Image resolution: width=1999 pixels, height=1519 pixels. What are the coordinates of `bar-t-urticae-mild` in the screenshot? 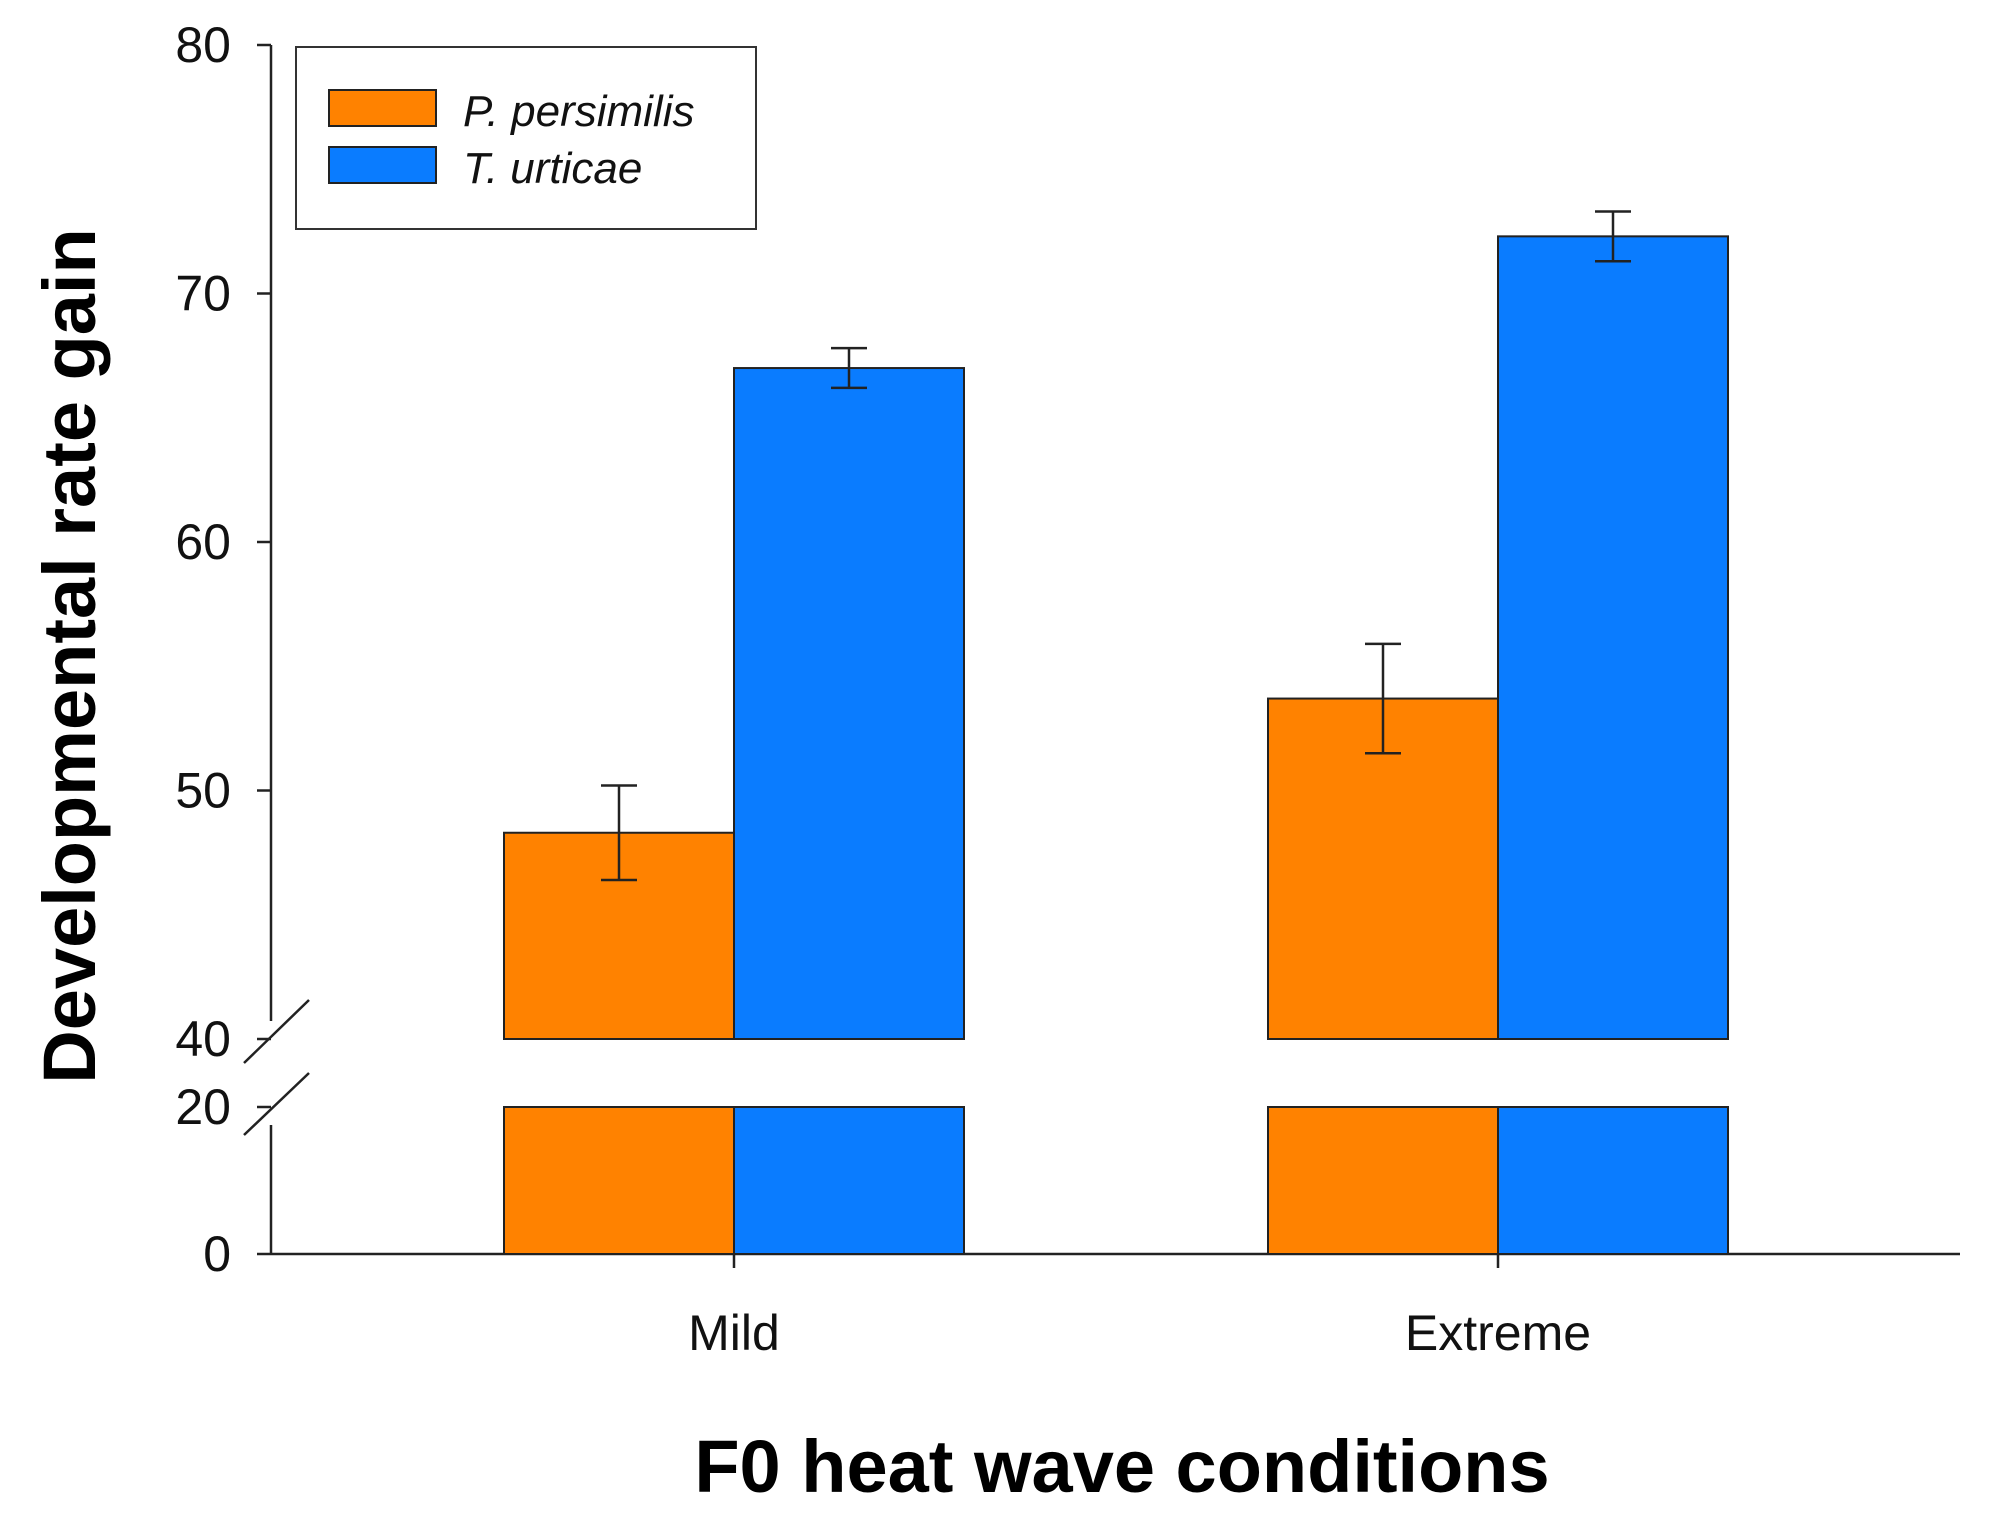 It's located at (849, 703).